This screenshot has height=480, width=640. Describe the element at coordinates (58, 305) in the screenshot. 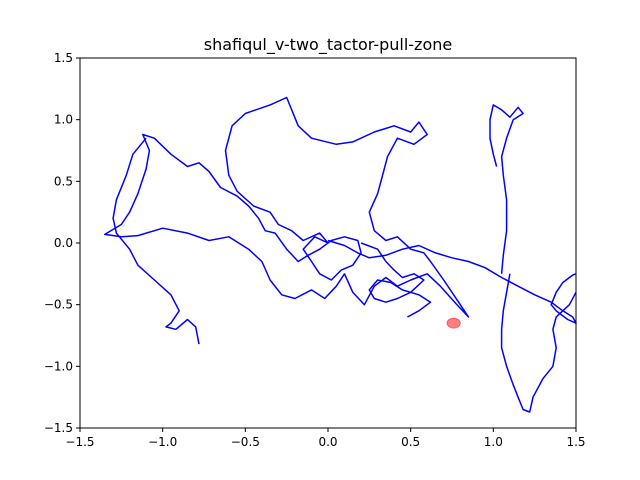

I see `y-tick-label: −0.5` at that location.